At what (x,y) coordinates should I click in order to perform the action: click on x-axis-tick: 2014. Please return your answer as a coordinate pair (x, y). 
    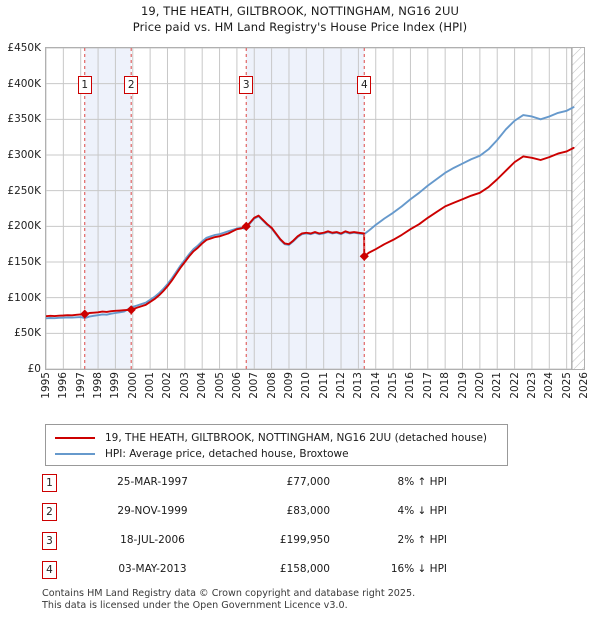
    Looking at the image, I should click on (375, 385).